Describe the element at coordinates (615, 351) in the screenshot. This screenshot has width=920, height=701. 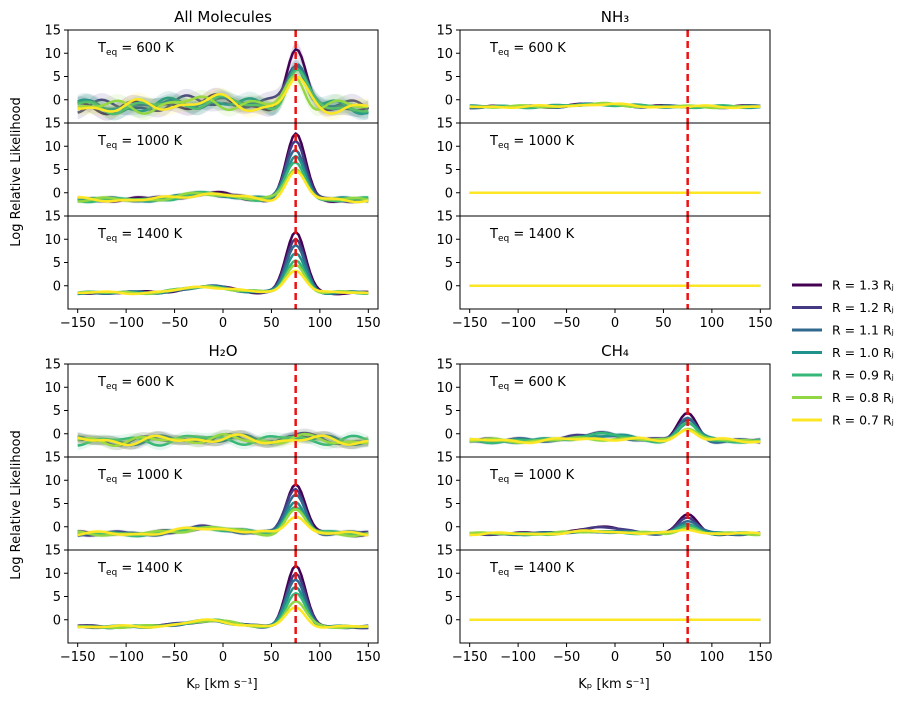
I see `subplot-title: CH₄` at that location.